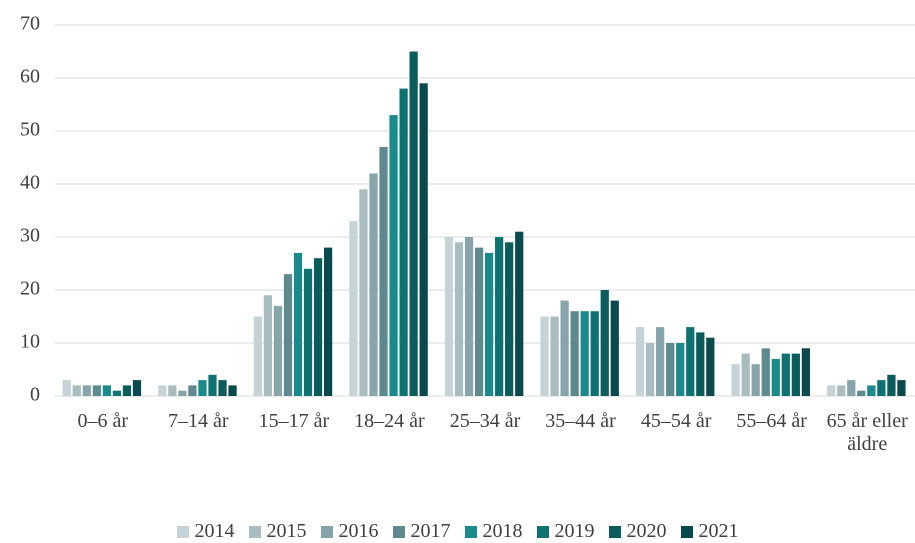 This screenshot has height=543, width=915. I want to click on x-tick-label: 55–64 år, so click(771, 421).